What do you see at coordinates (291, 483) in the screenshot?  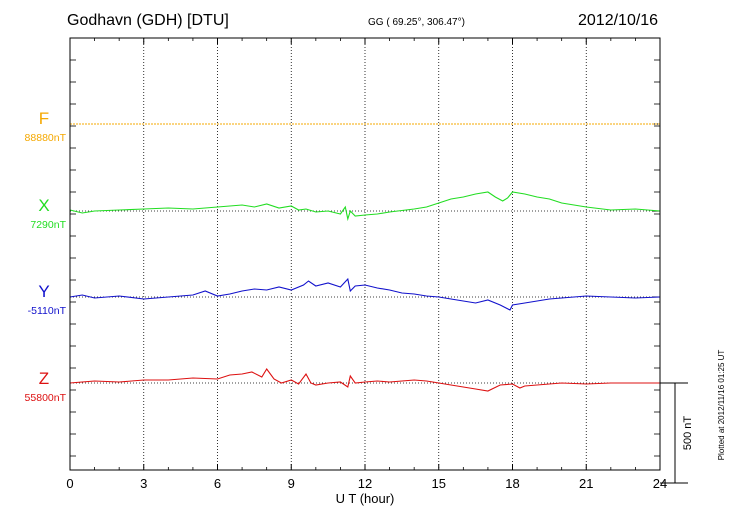 I see `x-tick-label: 9` at bounding box center [291, 483].